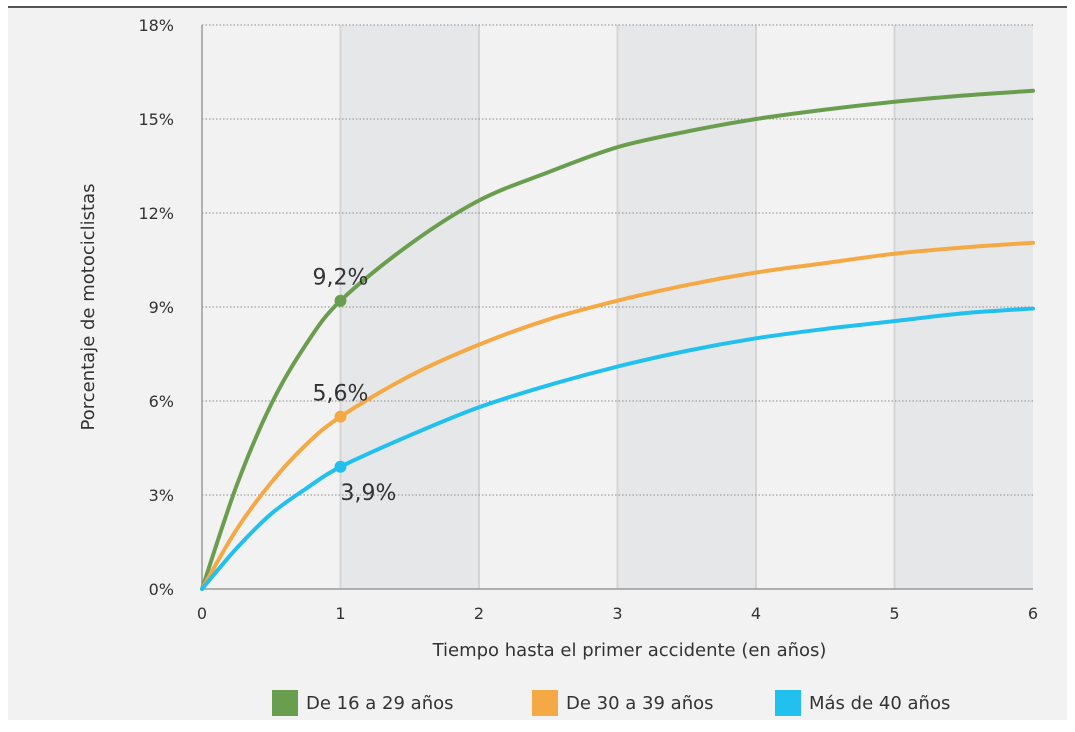 The image size is (1075, 732). Describe the element at coordinates (617, 613) in the screenshot. I see `x-tick-label: 3` at that location.